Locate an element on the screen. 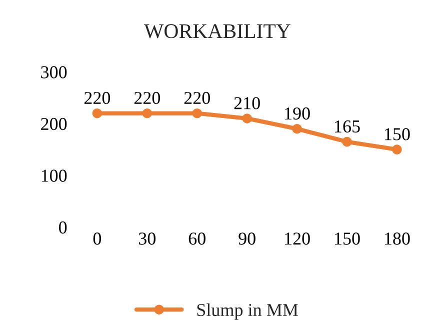  x-tick-label: 0 is located at coordinates (97, 238).